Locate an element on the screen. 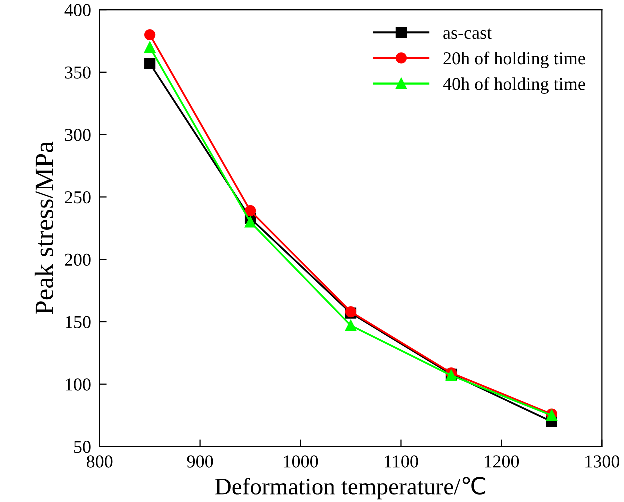 The width and height of the screenshot is (624, 502). legend-label: 40h of holding time is located at coordinates (514, 85).